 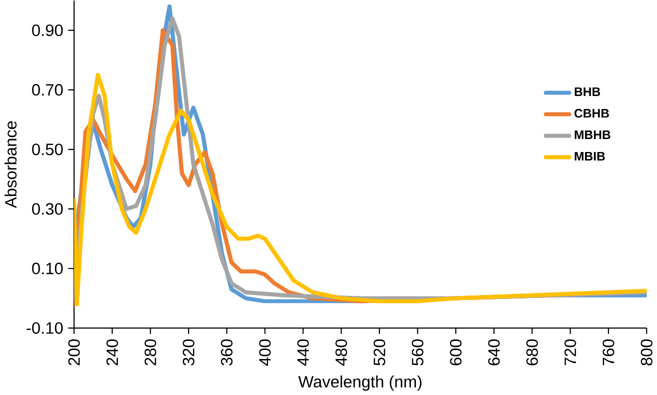 What do you see at coordinates (188, 352) in the screenshot?
I see `x-tick-label: 320` at bounding box center [188, 352].